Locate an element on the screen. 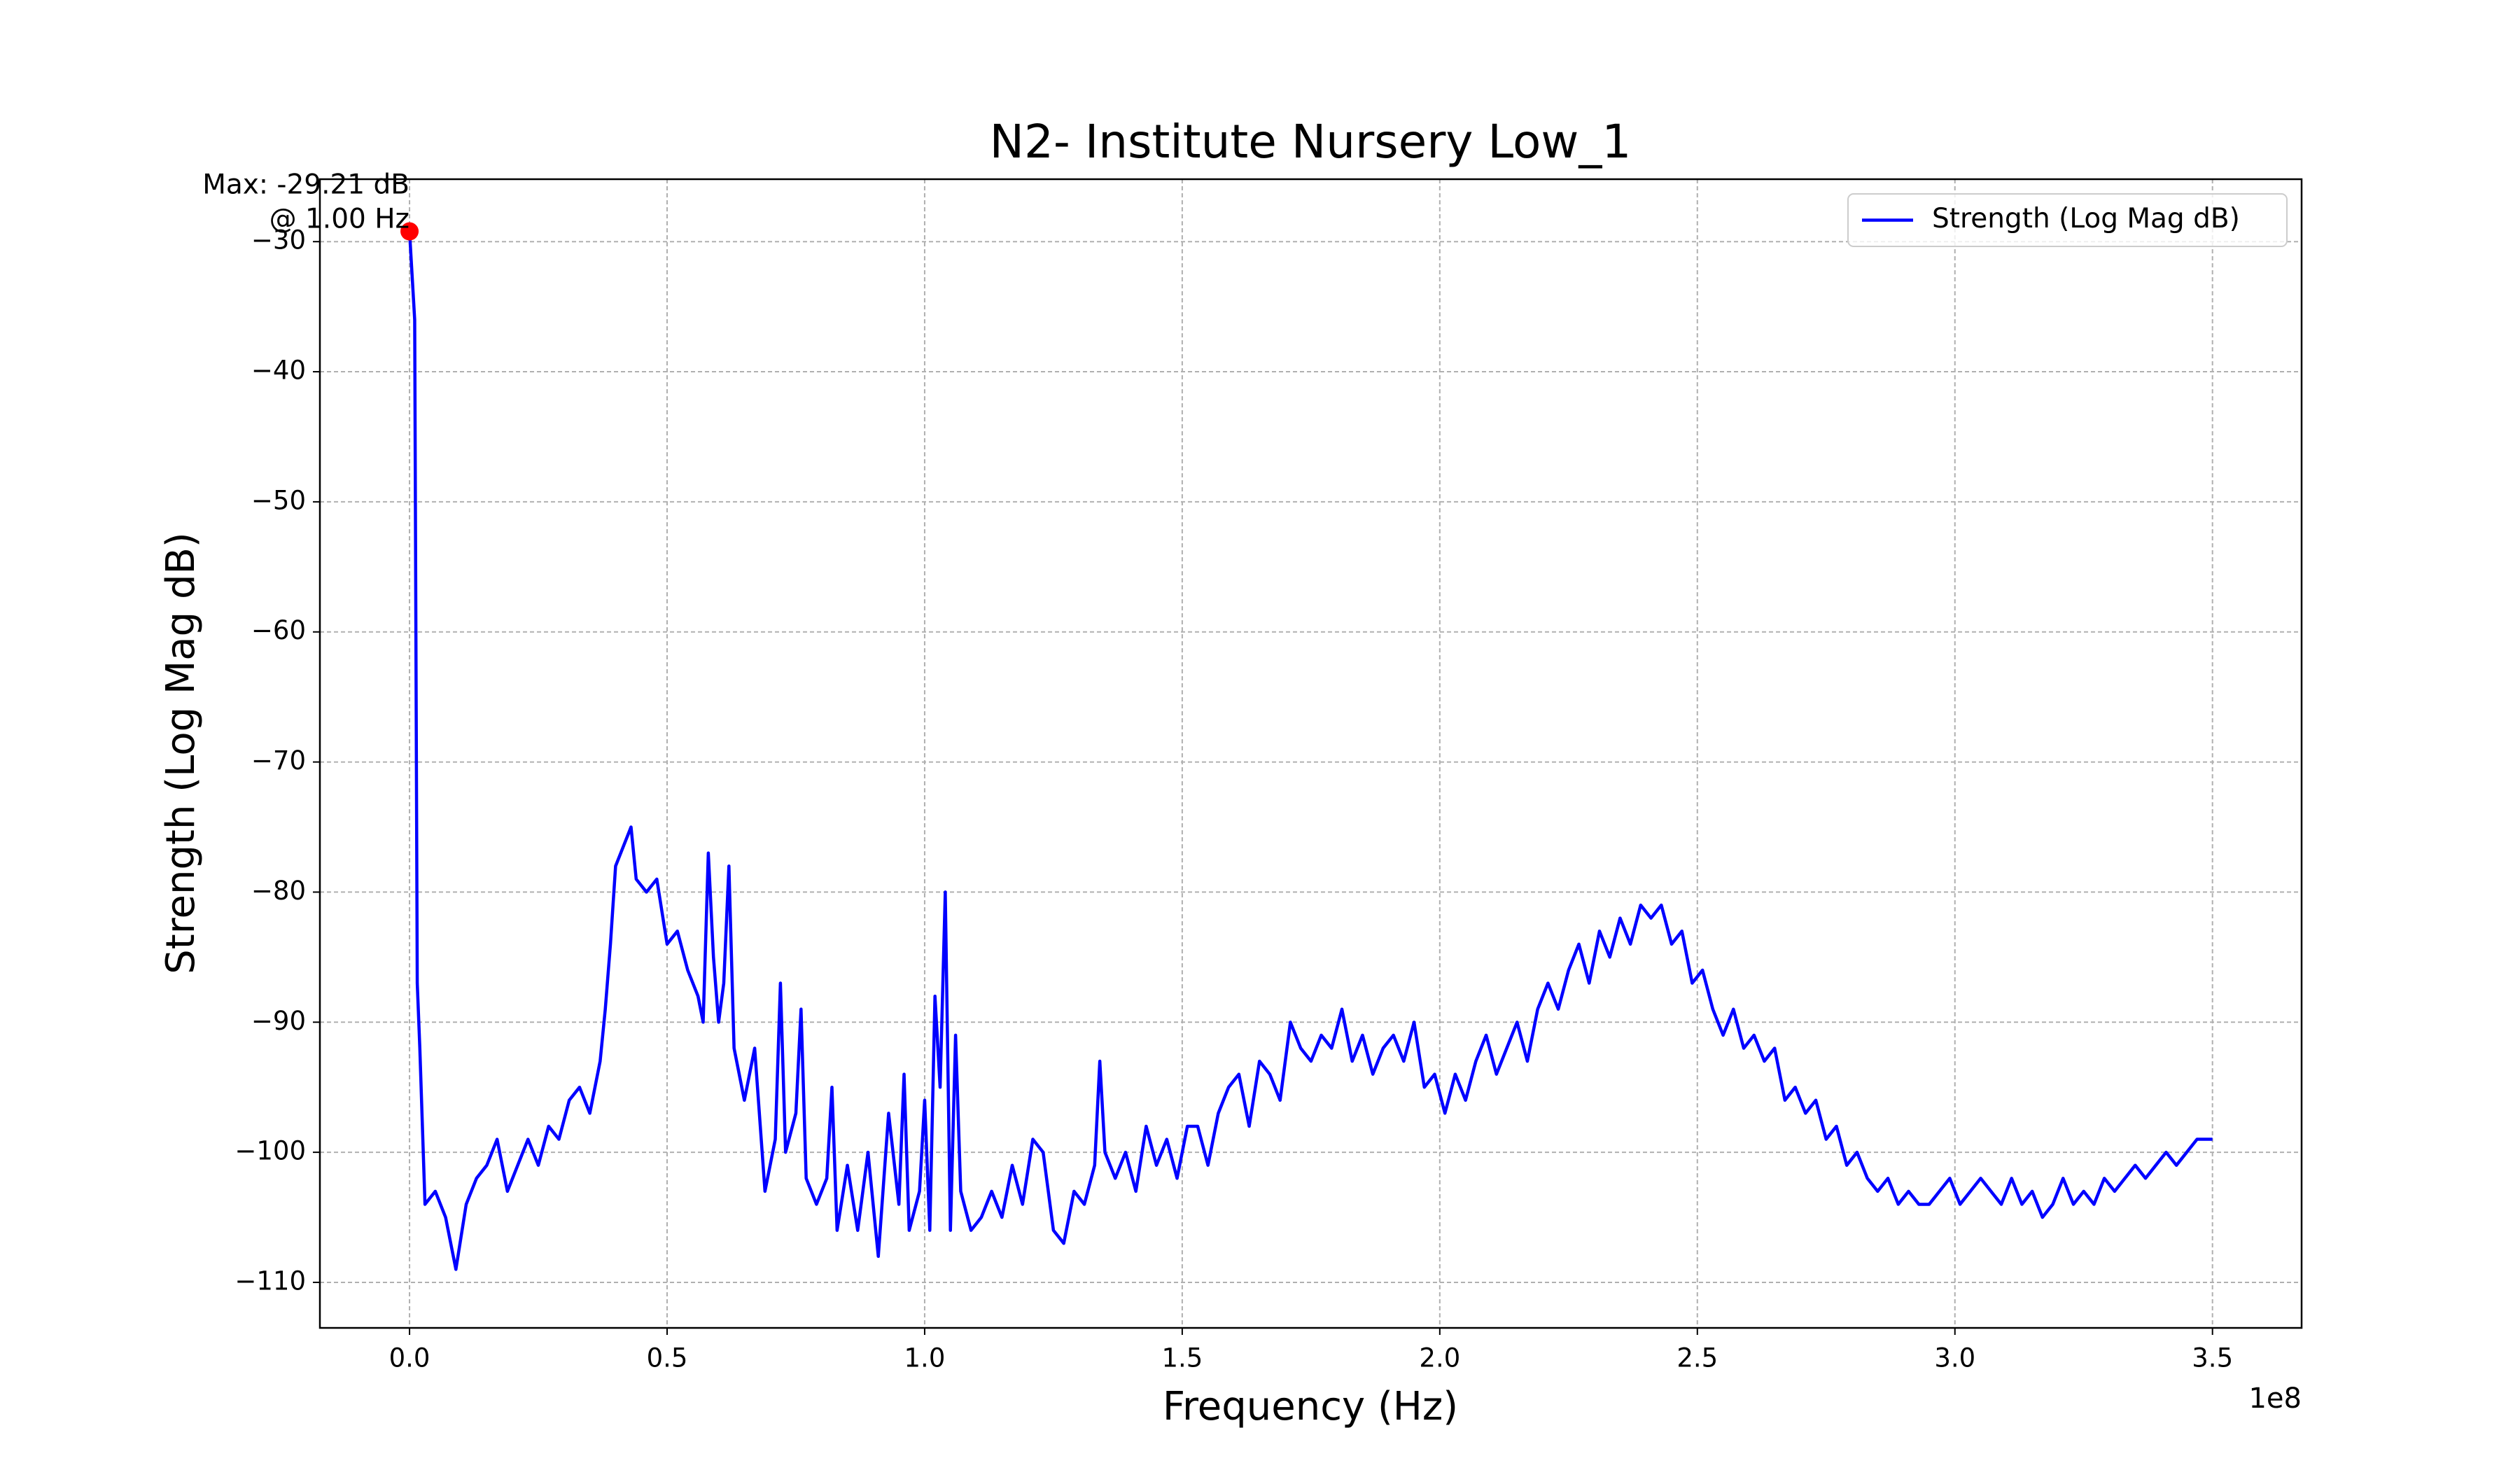 The width and height of the screenshot is (2520, 1470). y-tick-label: −40 is located at coordinates (278, 371).